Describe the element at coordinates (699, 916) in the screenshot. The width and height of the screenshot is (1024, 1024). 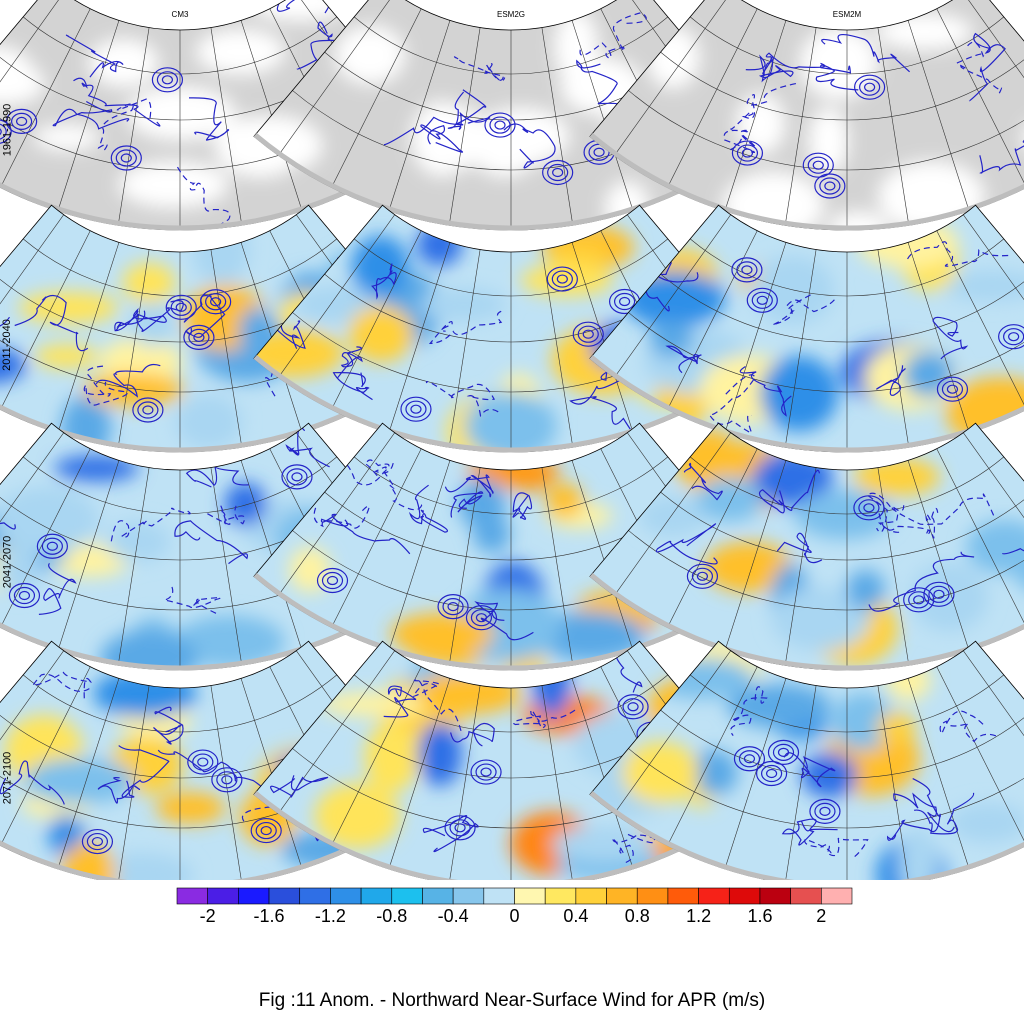
I see `colorbar-label-8: 1.2` at that location.